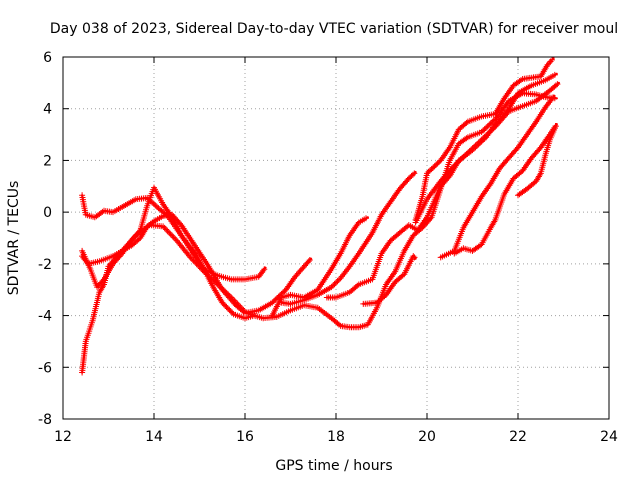  What do you see at coordinates (245, 437) in the screenshot?
I see `x-tick-label: 16` at bounding box center [245, 437].